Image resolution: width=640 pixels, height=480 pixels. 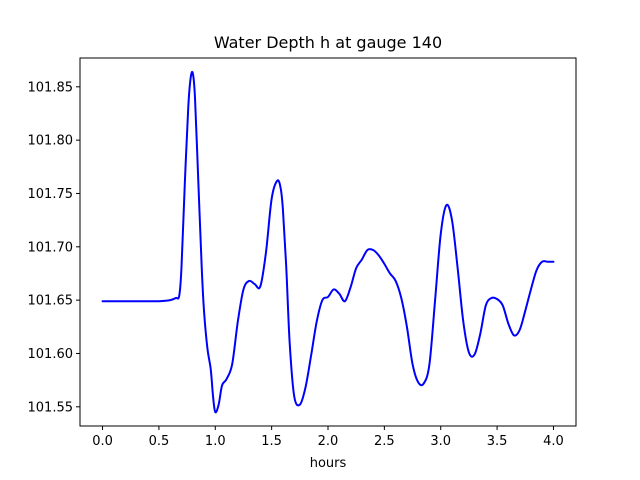 I want to click on y-tick-label: 101.75, so click(x=51, y=194).